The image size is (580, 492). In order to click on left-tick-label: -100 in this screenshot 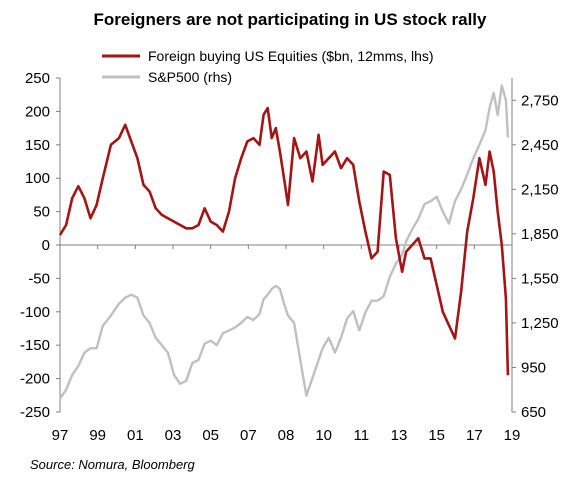, I will do `click(35, 312)`.